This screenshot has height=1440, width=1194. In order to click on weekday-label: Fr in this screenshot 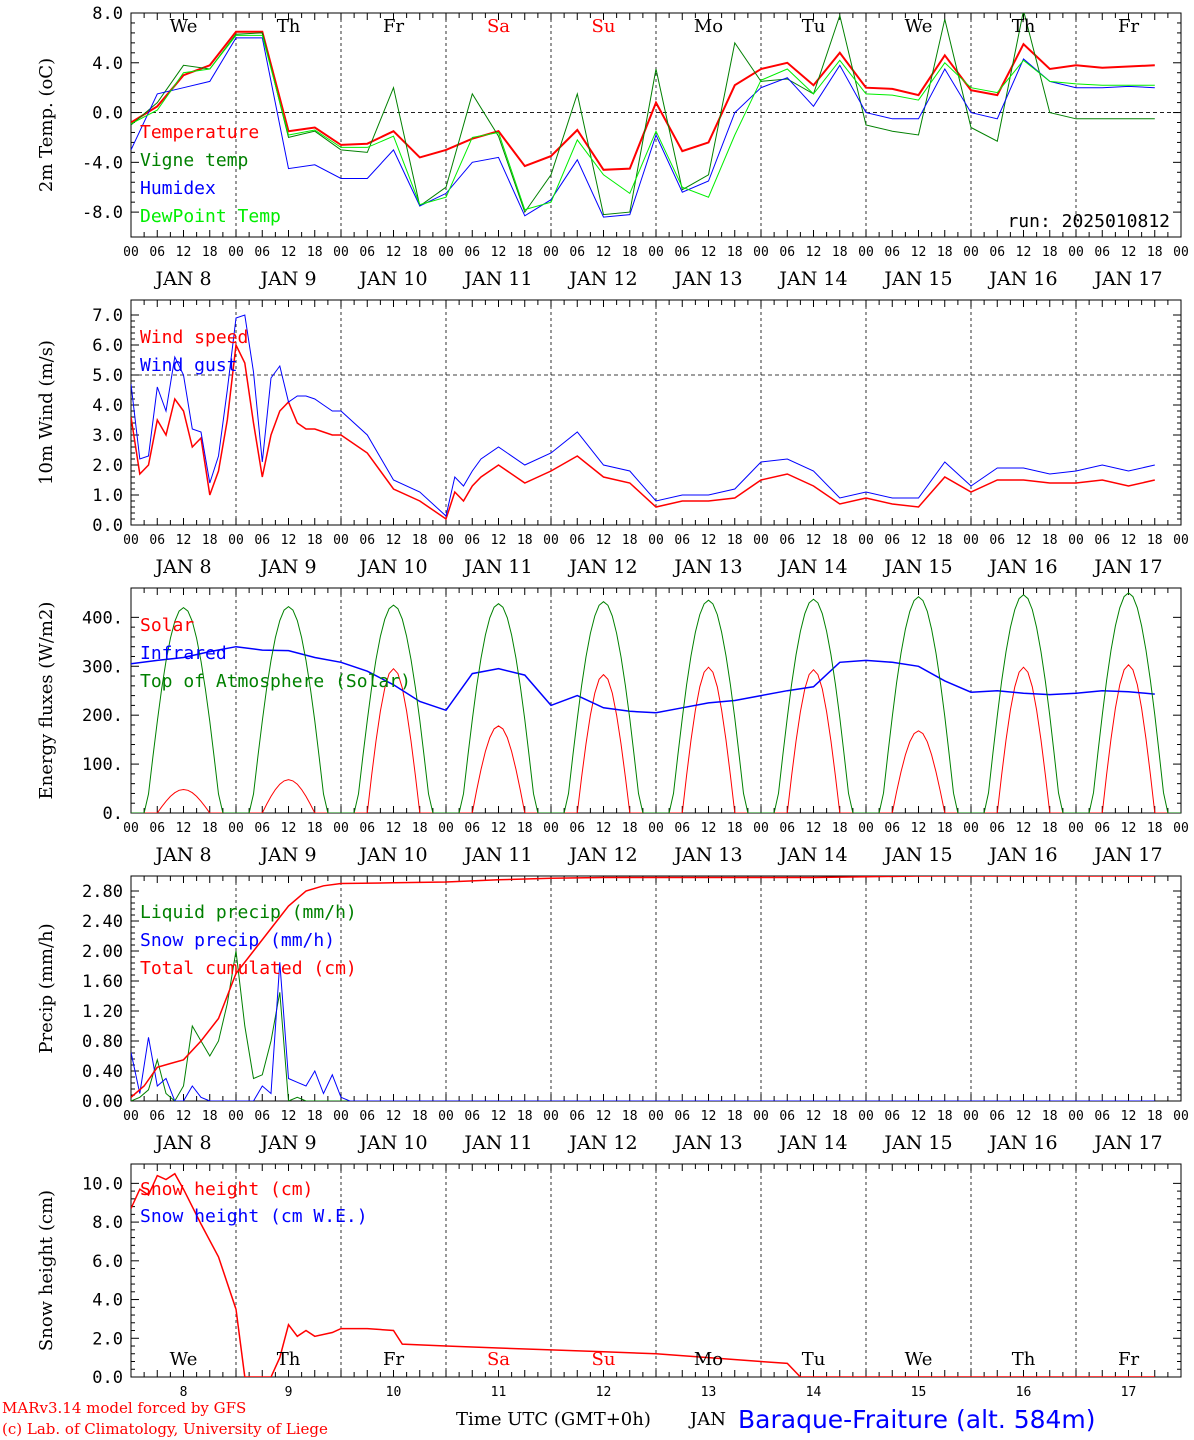, I will do `click(393, 26)`.